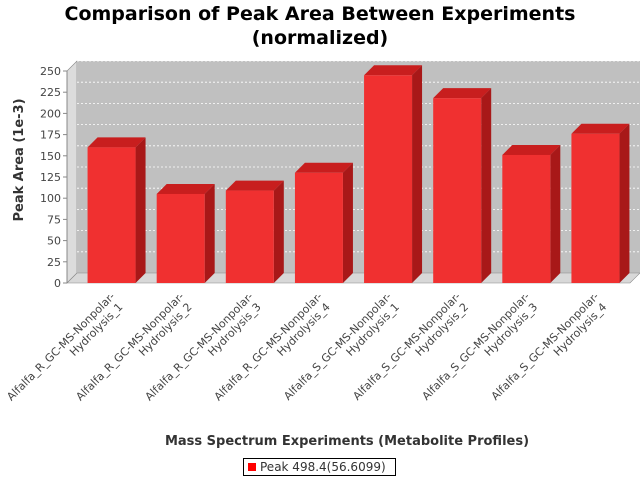 This screenshot has height=480, width=640. Describe the element at coordinates (60, 346) in the screenshot. I see `x-tick-label-line: Alfalfa_R_GC-MS-Nonpolar-` at that location.